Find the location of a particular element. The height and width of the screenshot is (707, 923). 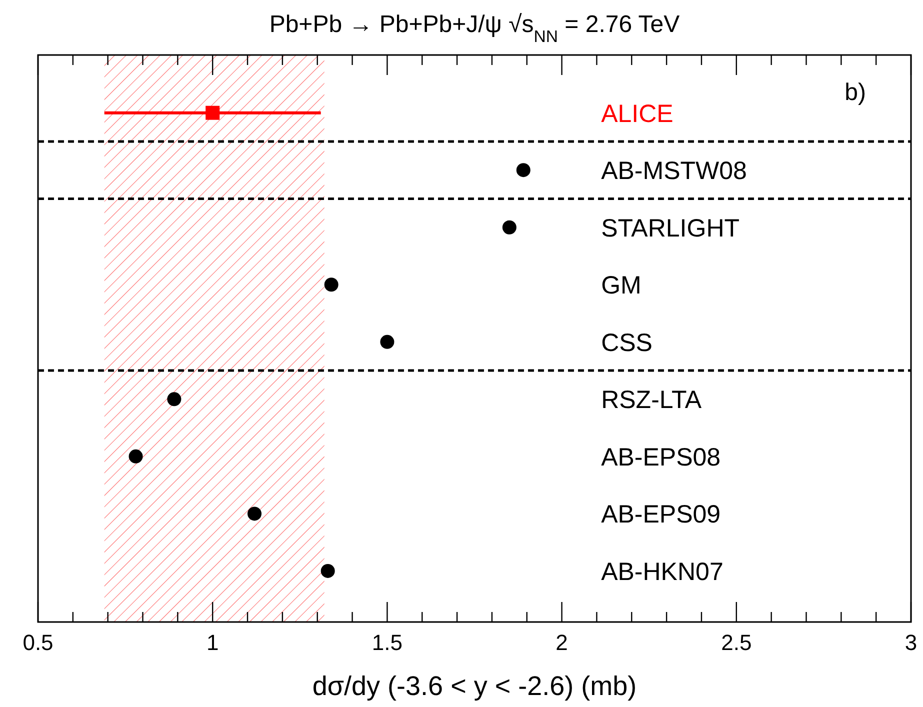

y-tick-label: AB-MSTW08 is located at coordinates (674, 171).